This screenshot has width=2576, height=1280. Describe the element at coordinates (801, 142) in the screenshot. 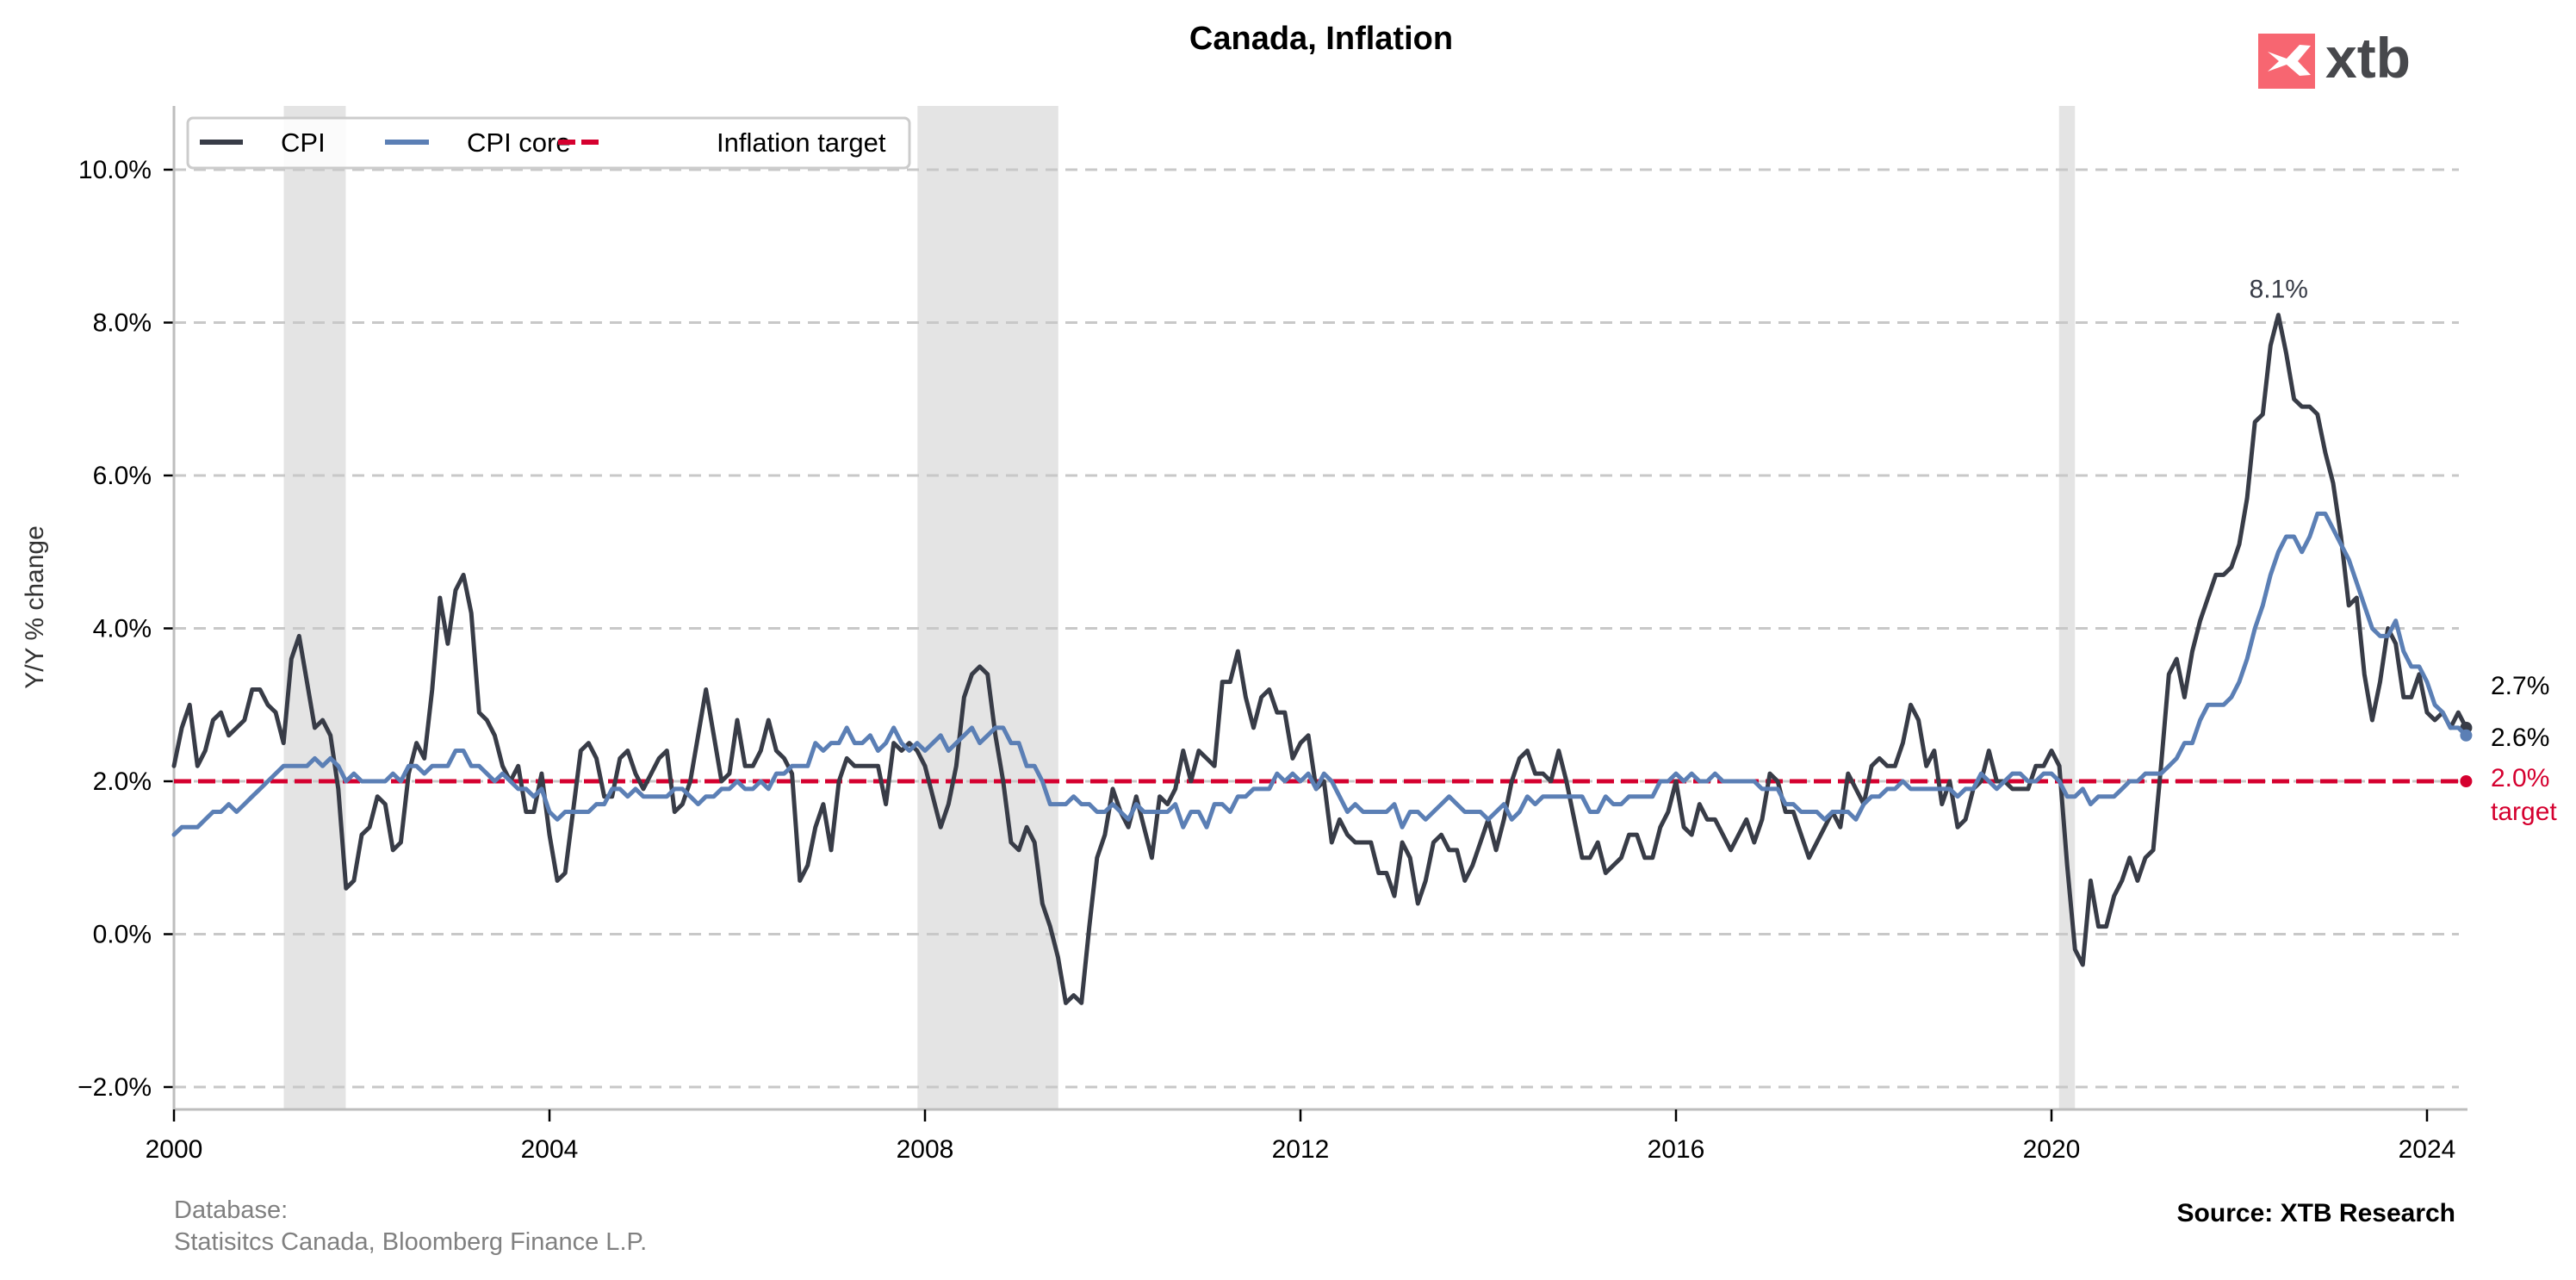

I see `legend-label-inflation-target: Inflation target` at that location.